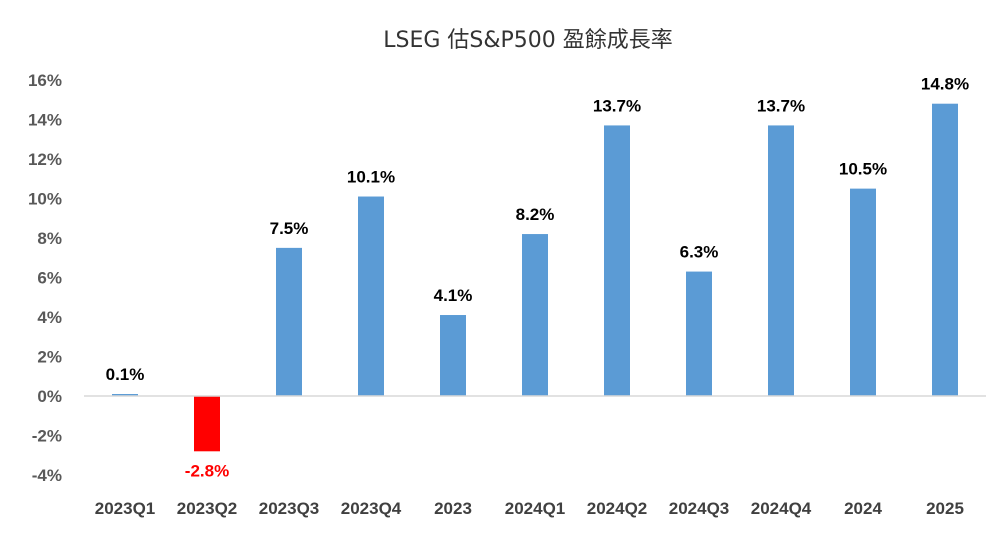  I want to click on data-label: 14.8%, so click(945, 84).